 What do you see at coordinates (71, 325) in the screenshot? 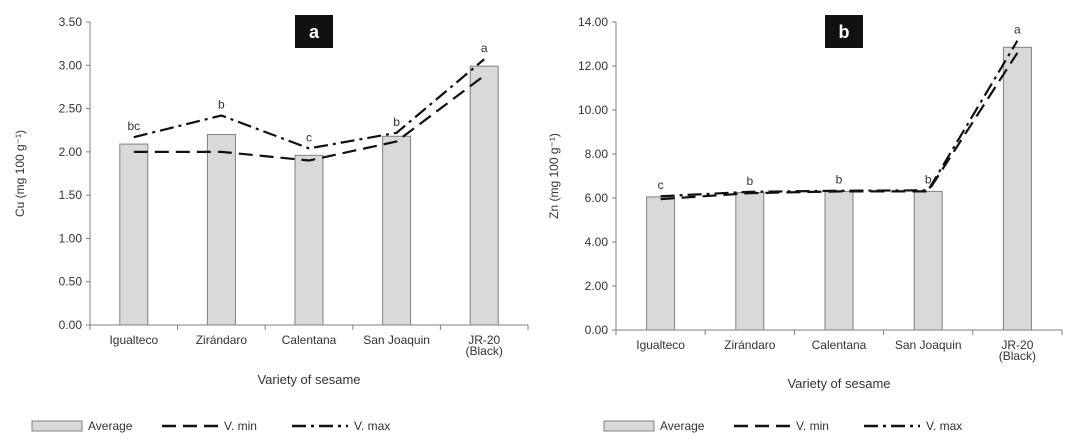
I see `chart-a-y-tick-label: 0.00` at bounding box center [71, 325].